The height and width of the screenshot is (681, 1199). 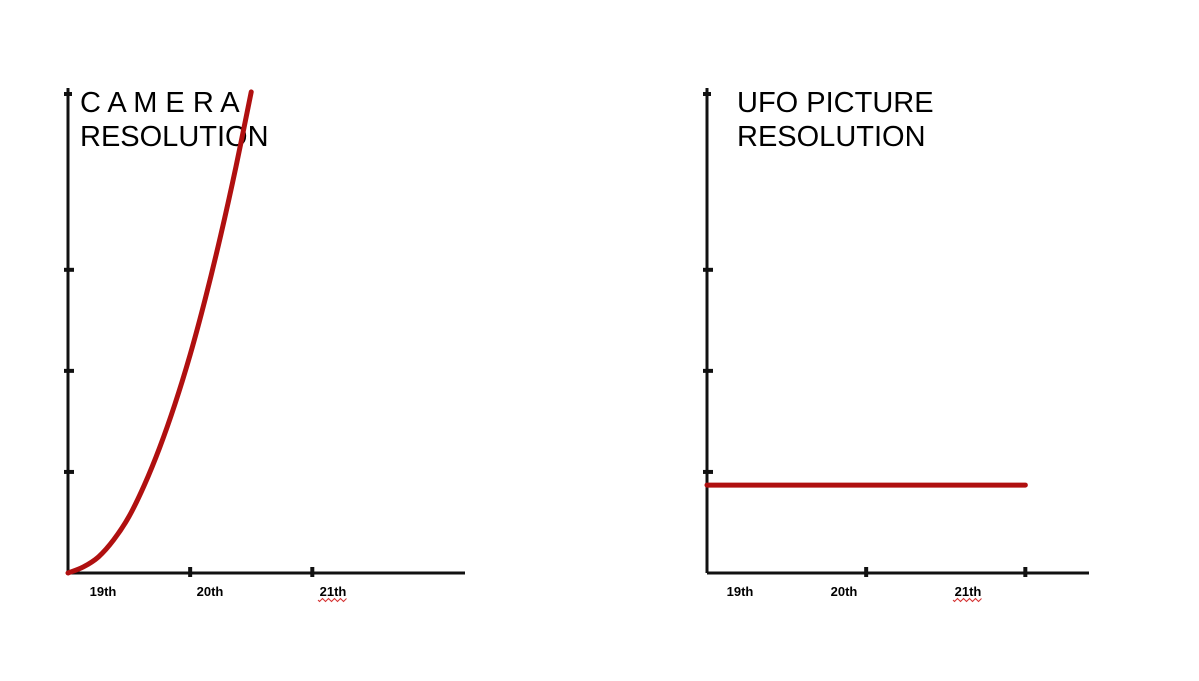 What do you see at coordinates (160, 103) in the screenshot?
I see `chart-title-line: C A M E R A` at bounding box center [160, 103].